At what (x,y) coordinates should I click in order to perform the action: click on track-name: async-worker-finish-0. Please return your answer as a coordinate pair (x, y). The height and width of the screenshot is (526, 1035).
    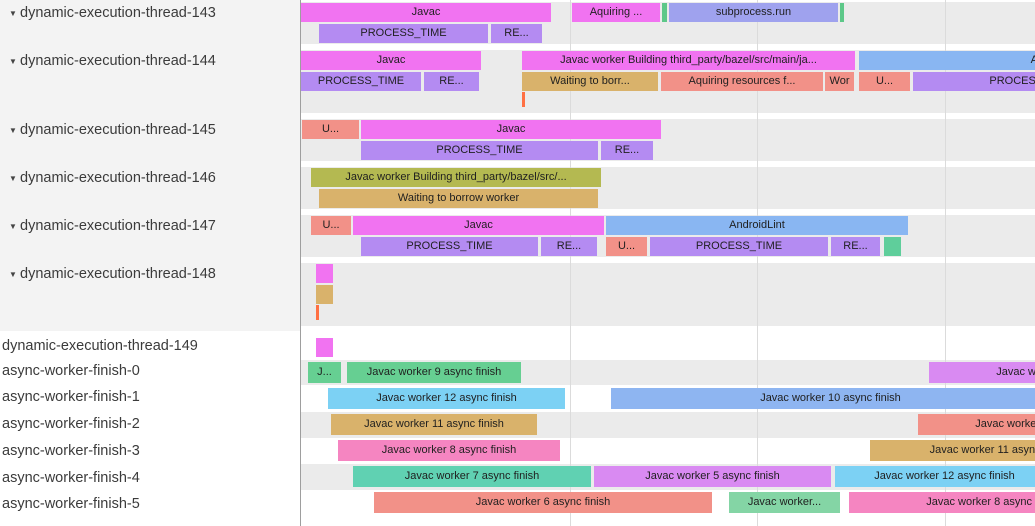
    Looking at the image, I should click on (71, 371).